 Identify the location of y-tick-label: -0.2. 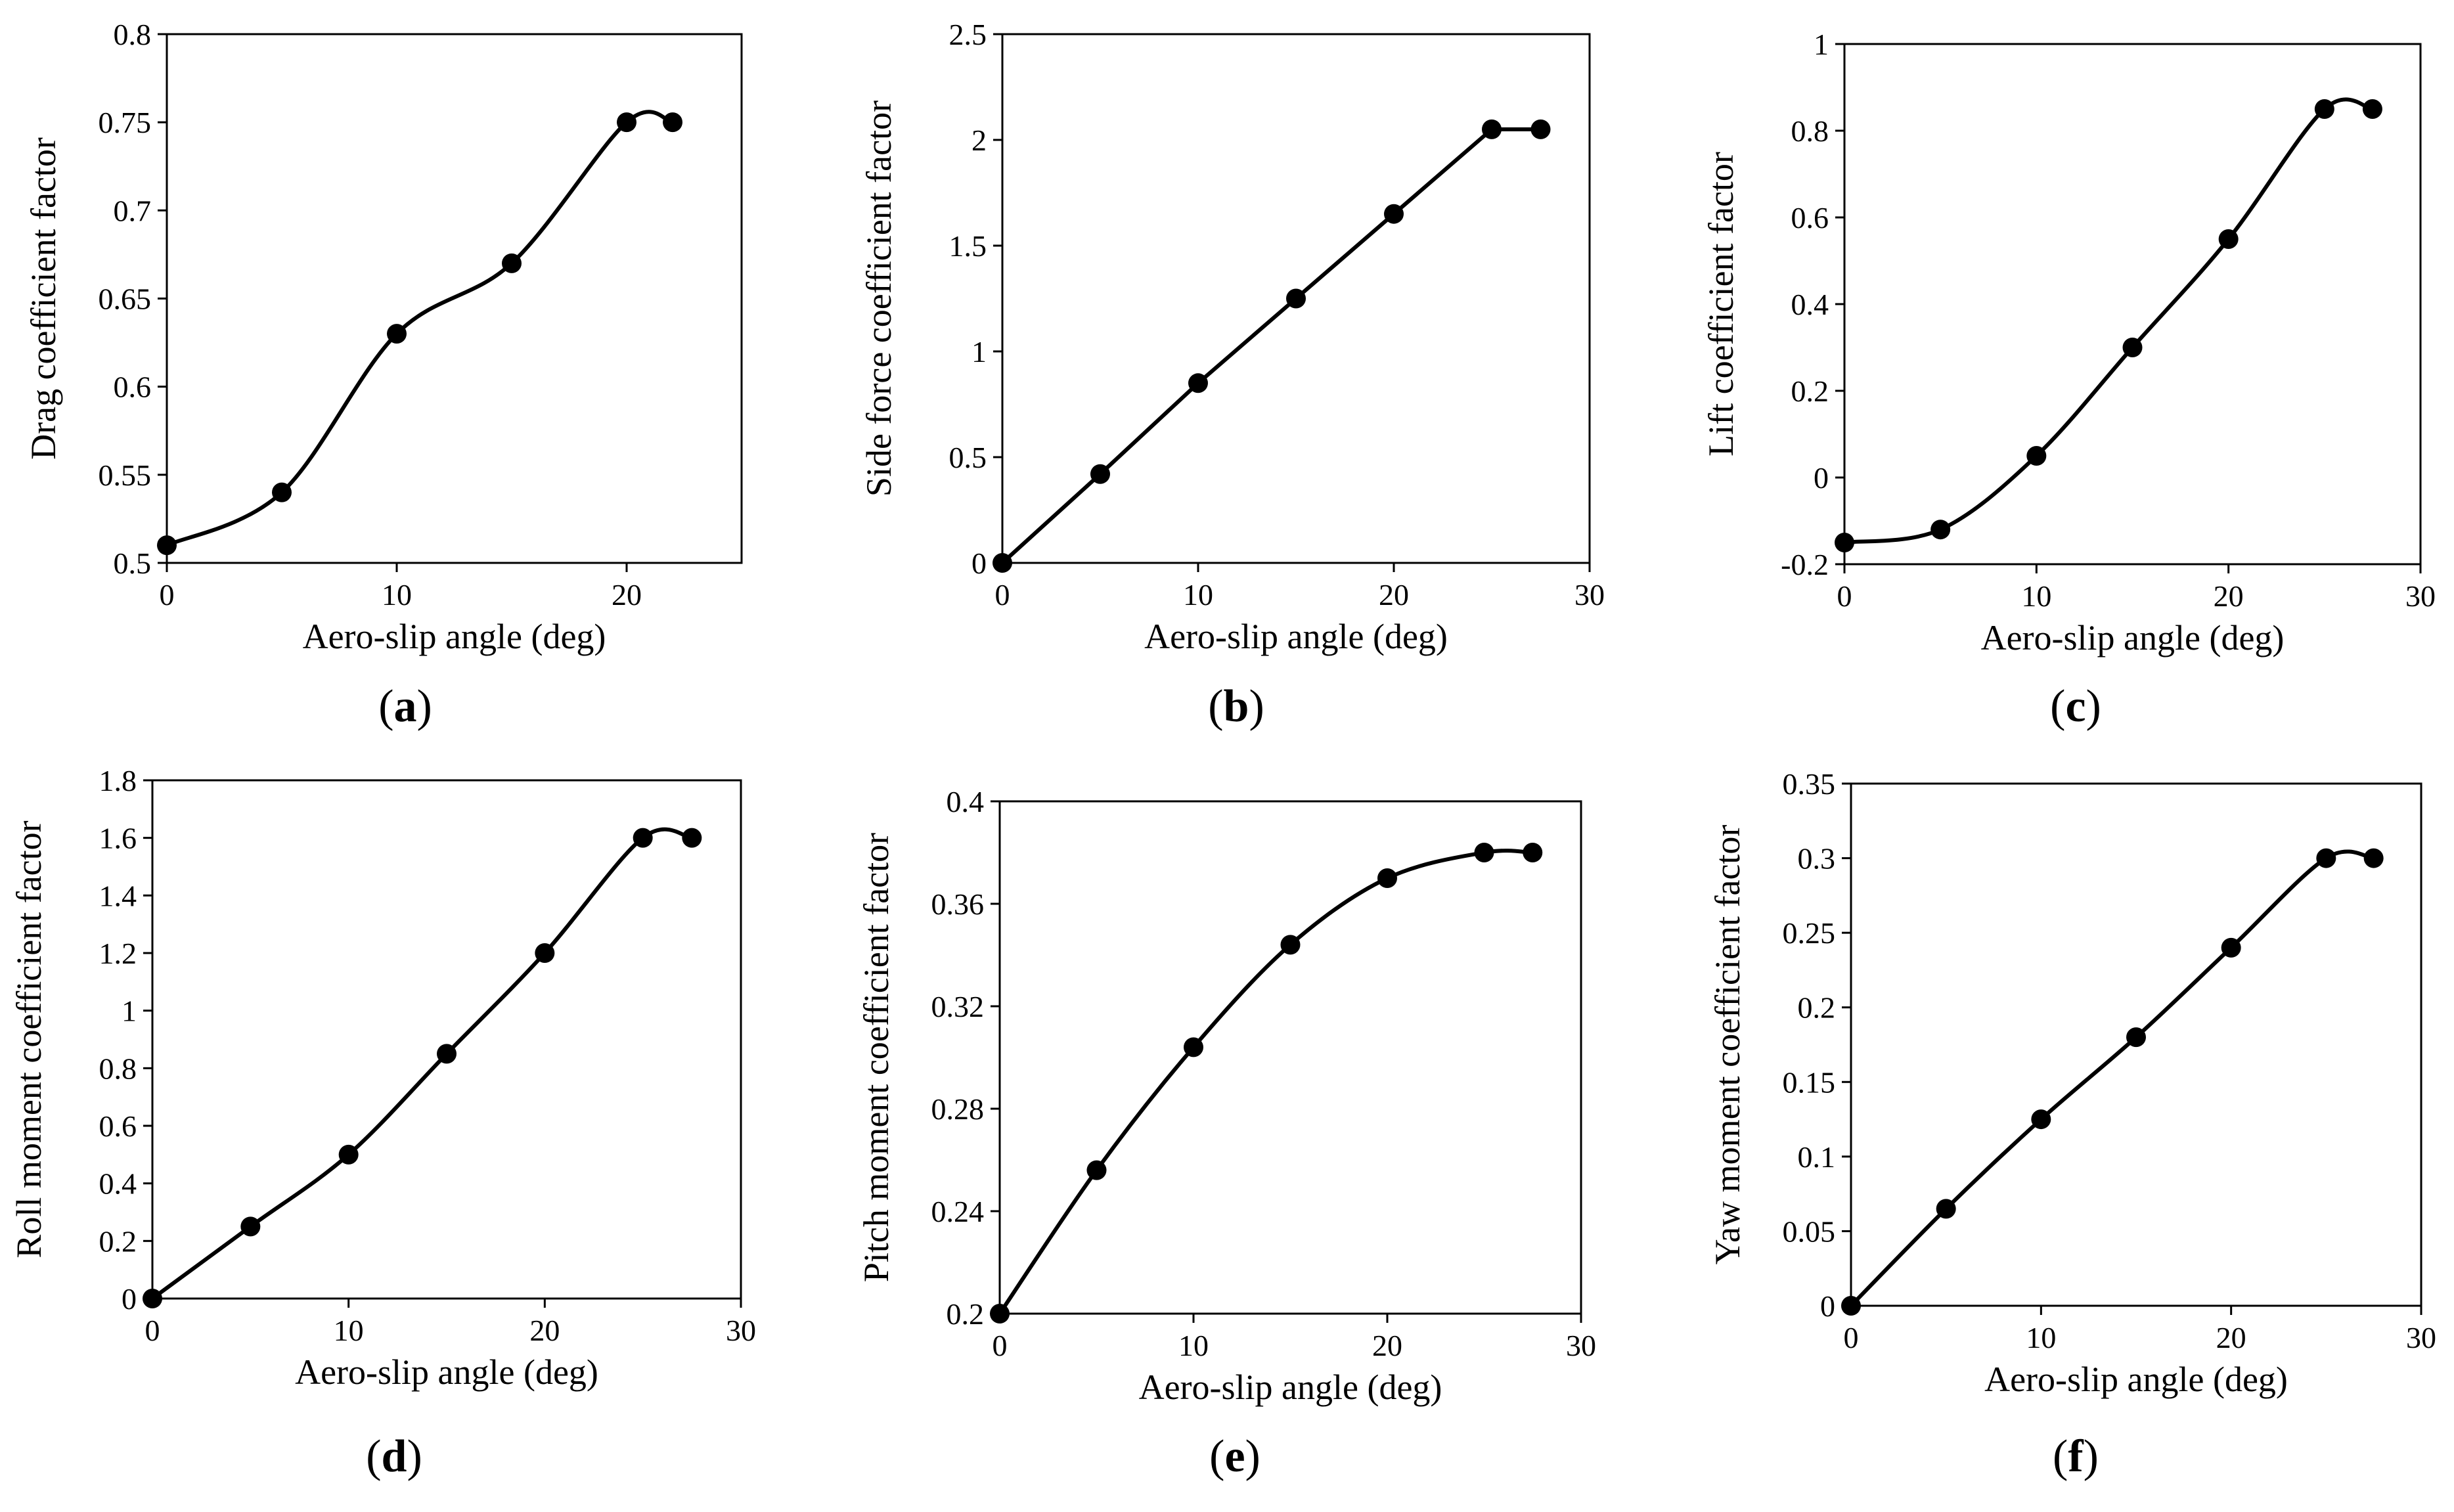
(1805, 564).